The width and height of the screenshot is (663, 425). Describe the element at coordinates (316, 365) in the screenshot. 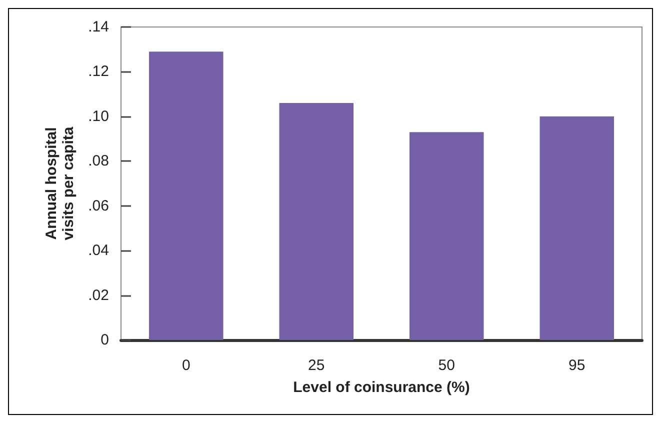

I see `x-tick-label: 25` at that location.